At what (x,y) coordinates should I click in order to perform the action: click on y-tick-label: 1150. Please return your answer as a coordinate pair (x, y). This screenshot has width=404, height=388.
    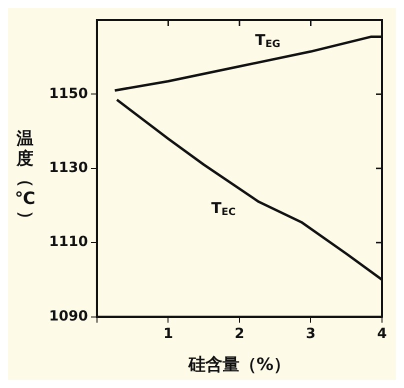
    Looking at the image, I should click on (68, 94).